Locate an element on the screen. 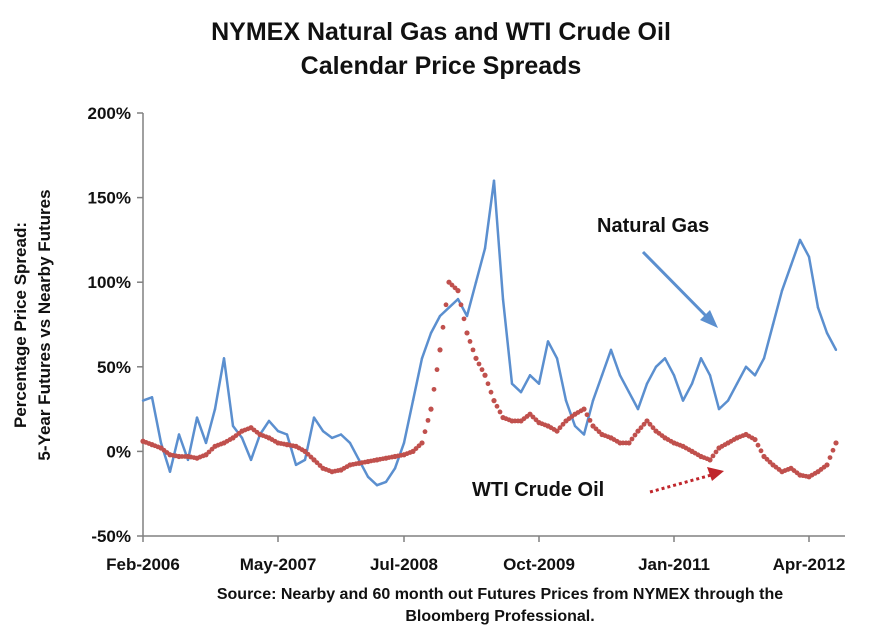  y-tick-label: 200% is located at coordinates (109, 113).